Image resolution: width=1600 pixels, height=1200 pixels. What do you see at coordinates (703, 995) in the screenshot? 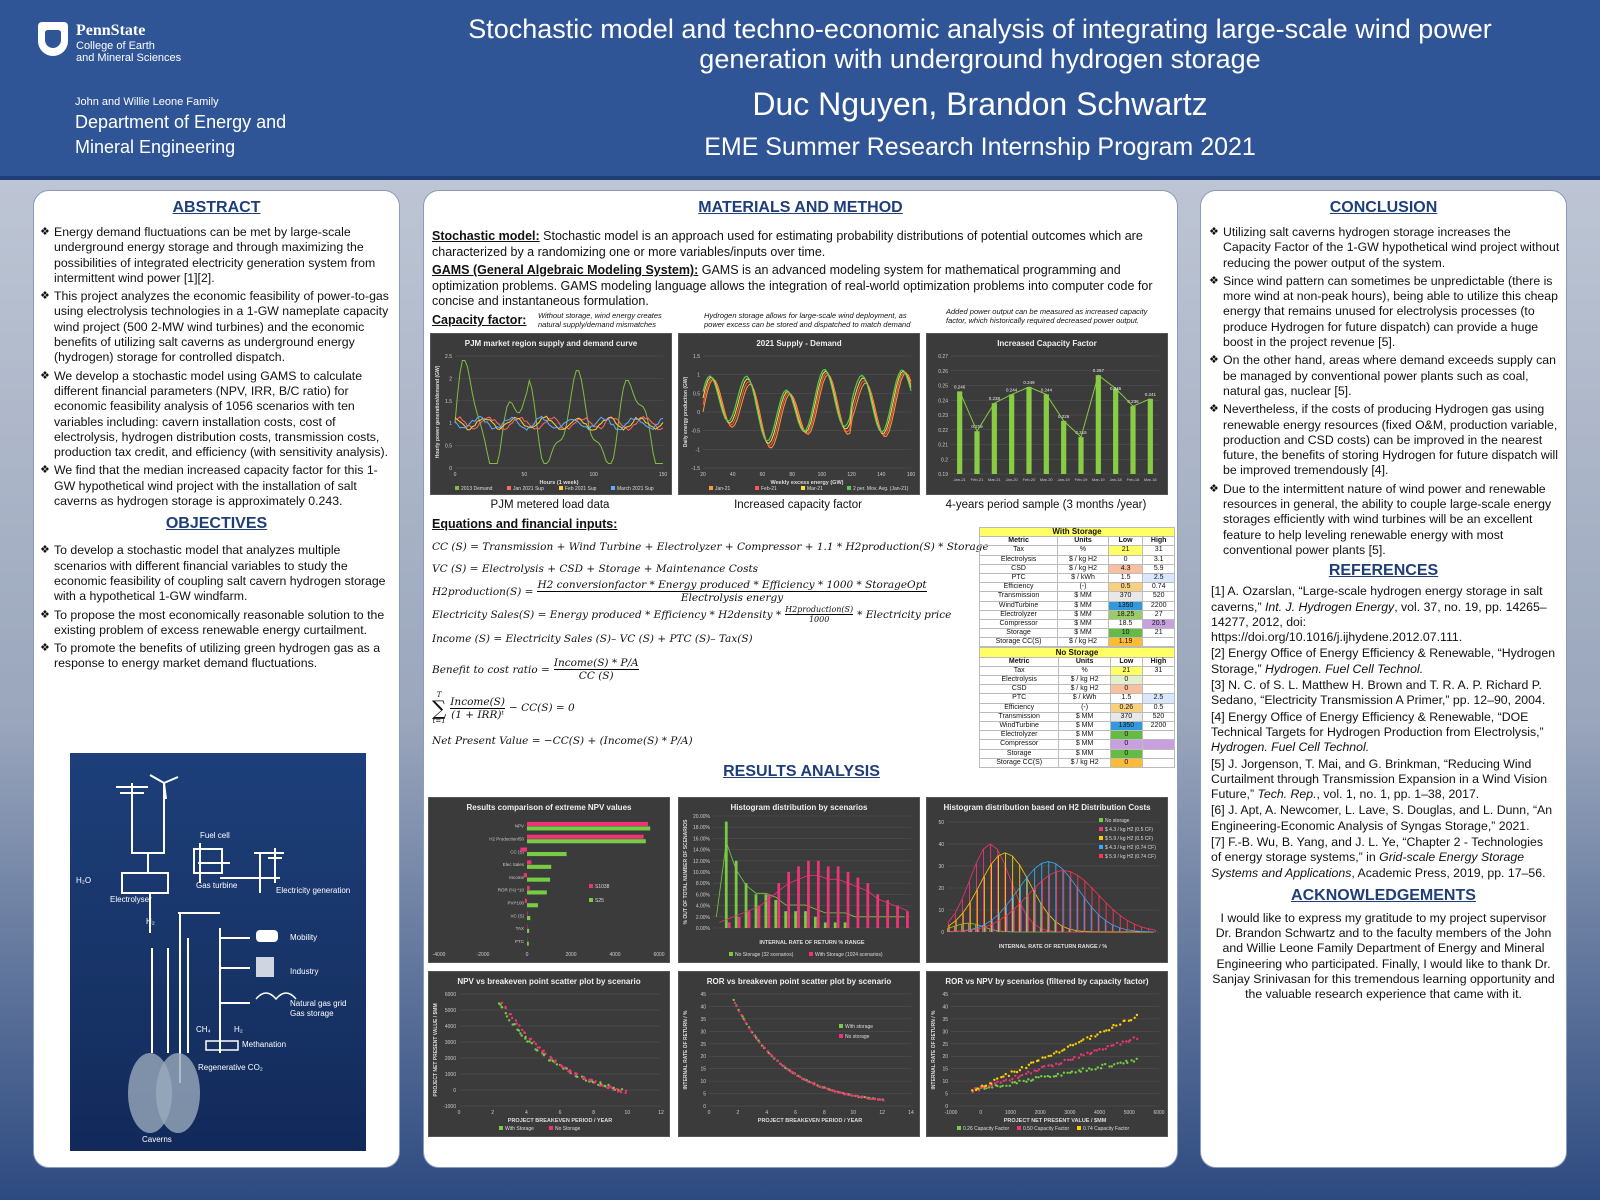
I see `y-tick-label: 45` at bounding box center [703, 995].